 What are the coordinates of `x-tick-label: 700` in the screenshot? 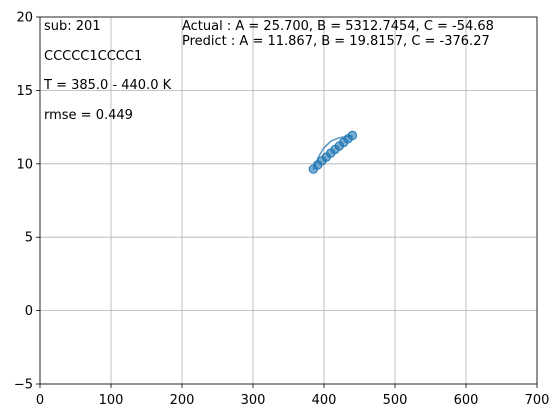 It's located at (537, 400).